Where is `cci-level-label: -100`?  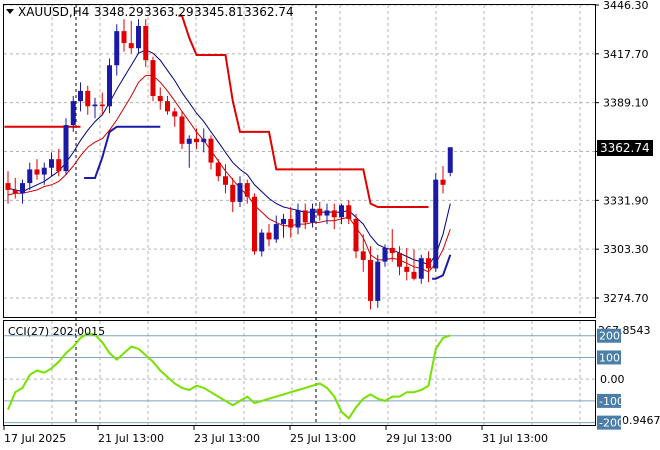 cci-level-label: -100 is located at coordinates (611, 401).